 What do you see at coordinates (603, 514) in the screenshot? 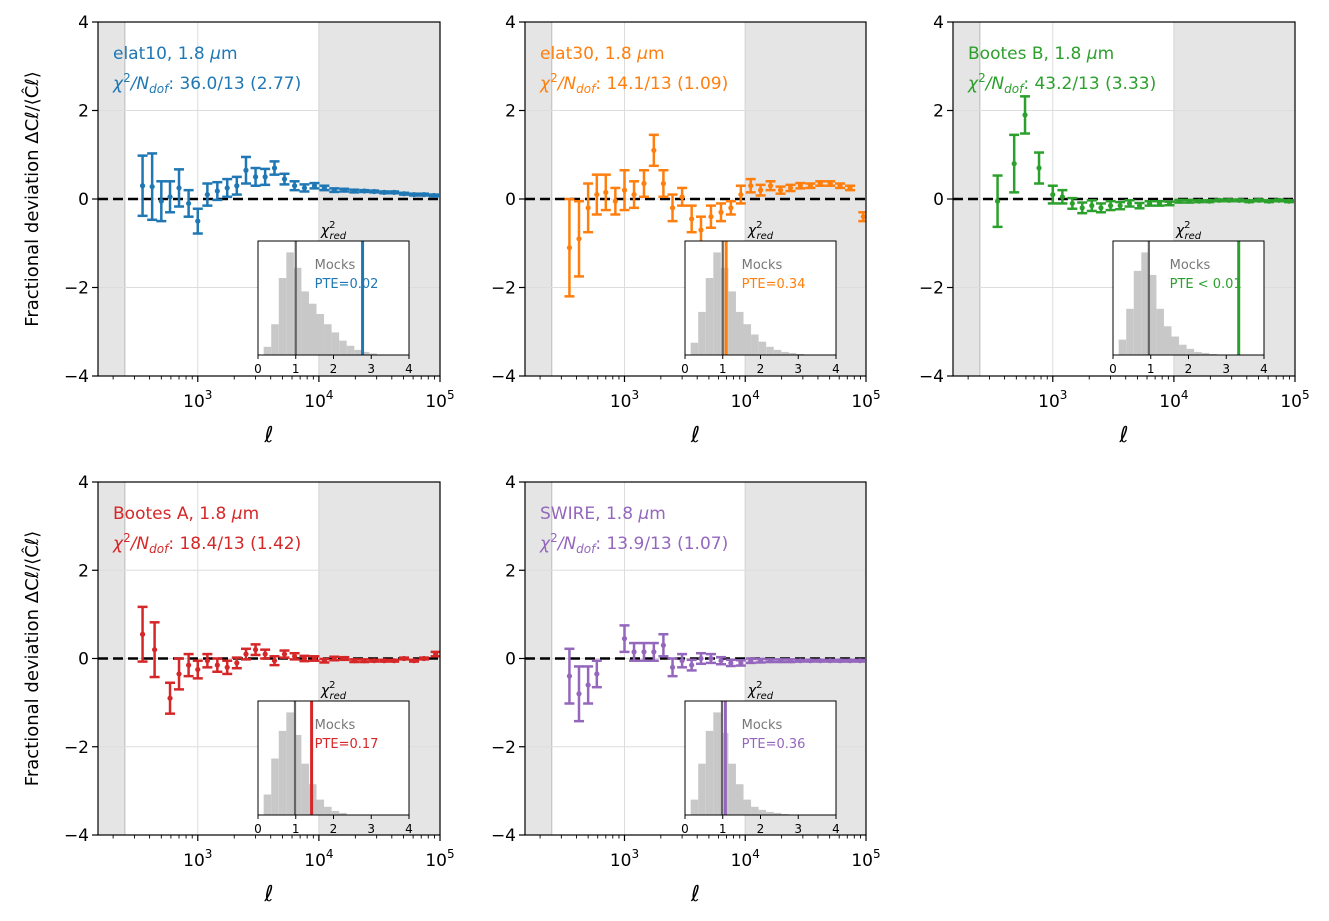
I see `legend-title: SWIRE, 1.8 μm` at bounding box center [603, 514].